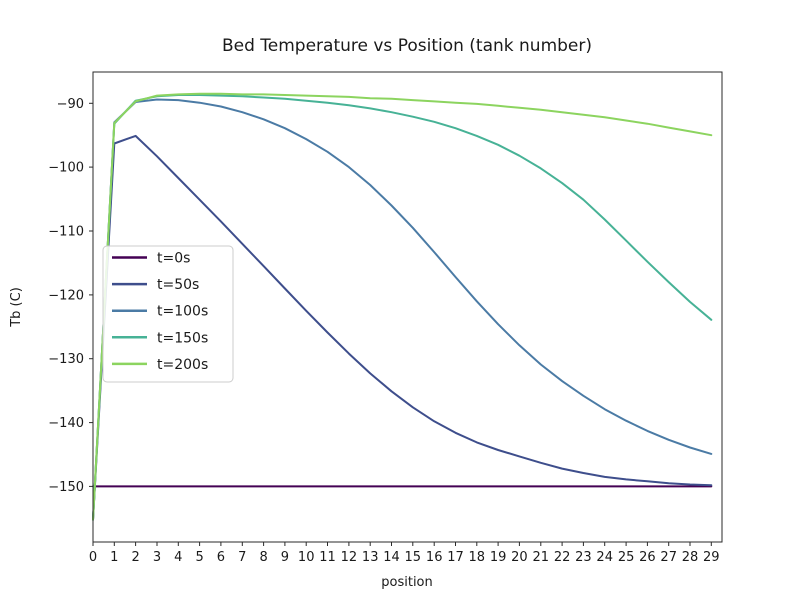 The image size is (800, 602). I want to click on x-tick-label: 14, so click(391, 557).